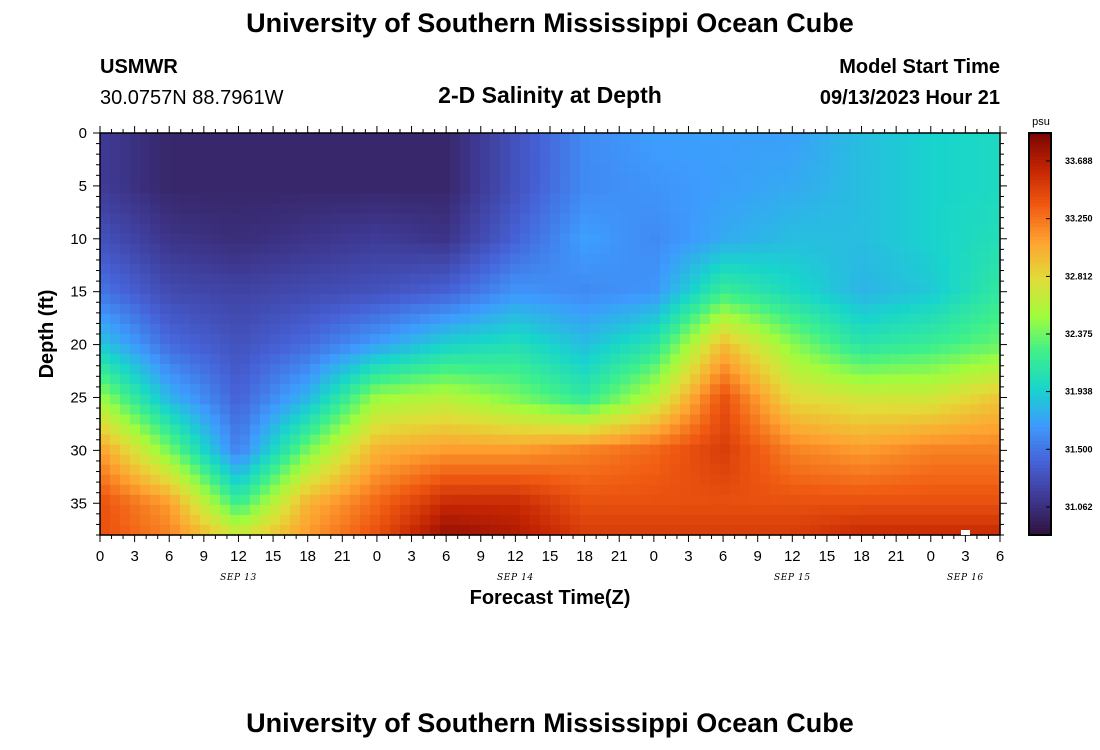 Image resolution: width=1100 pixels, height=750 pixels. I want to click on colorbar-tick-label: 33.688, so click(1079, 161).